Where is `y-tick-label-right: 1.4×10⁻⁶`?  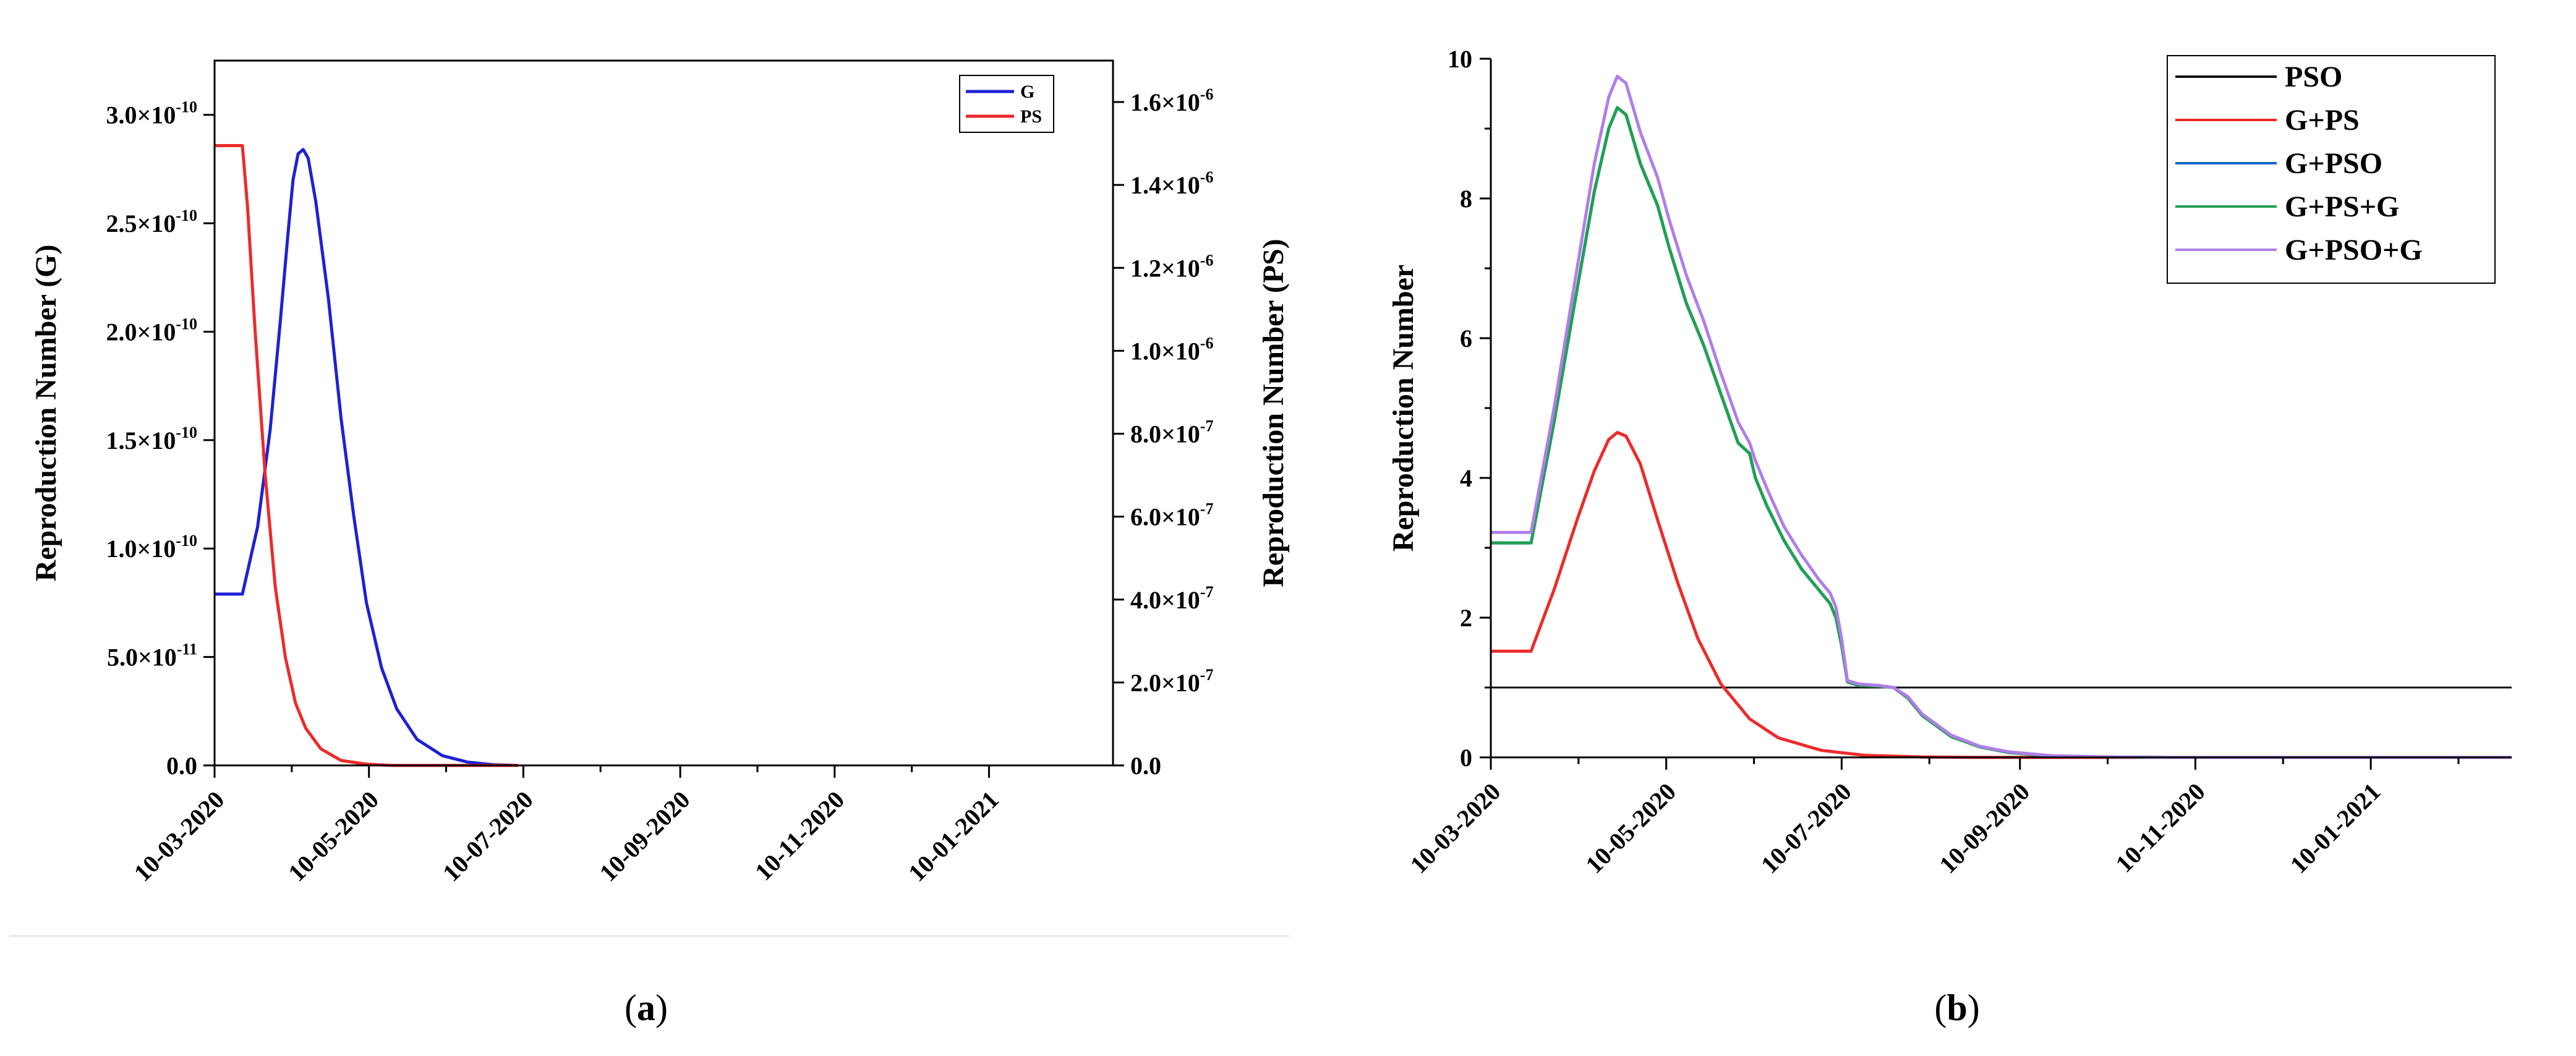
y-tick-label-right: 1.4×10⁻⁶ is located at coordinates (1171, 184).